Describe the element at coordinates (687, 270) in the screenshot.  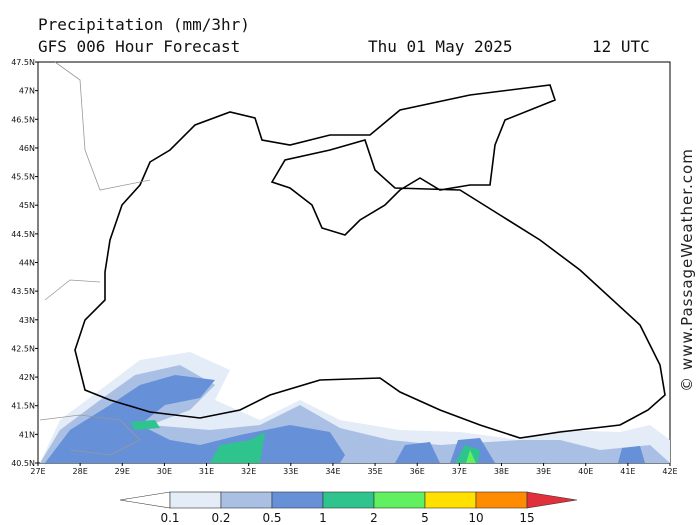
I see `watermark: © www.PassageWeather.com` at that location.